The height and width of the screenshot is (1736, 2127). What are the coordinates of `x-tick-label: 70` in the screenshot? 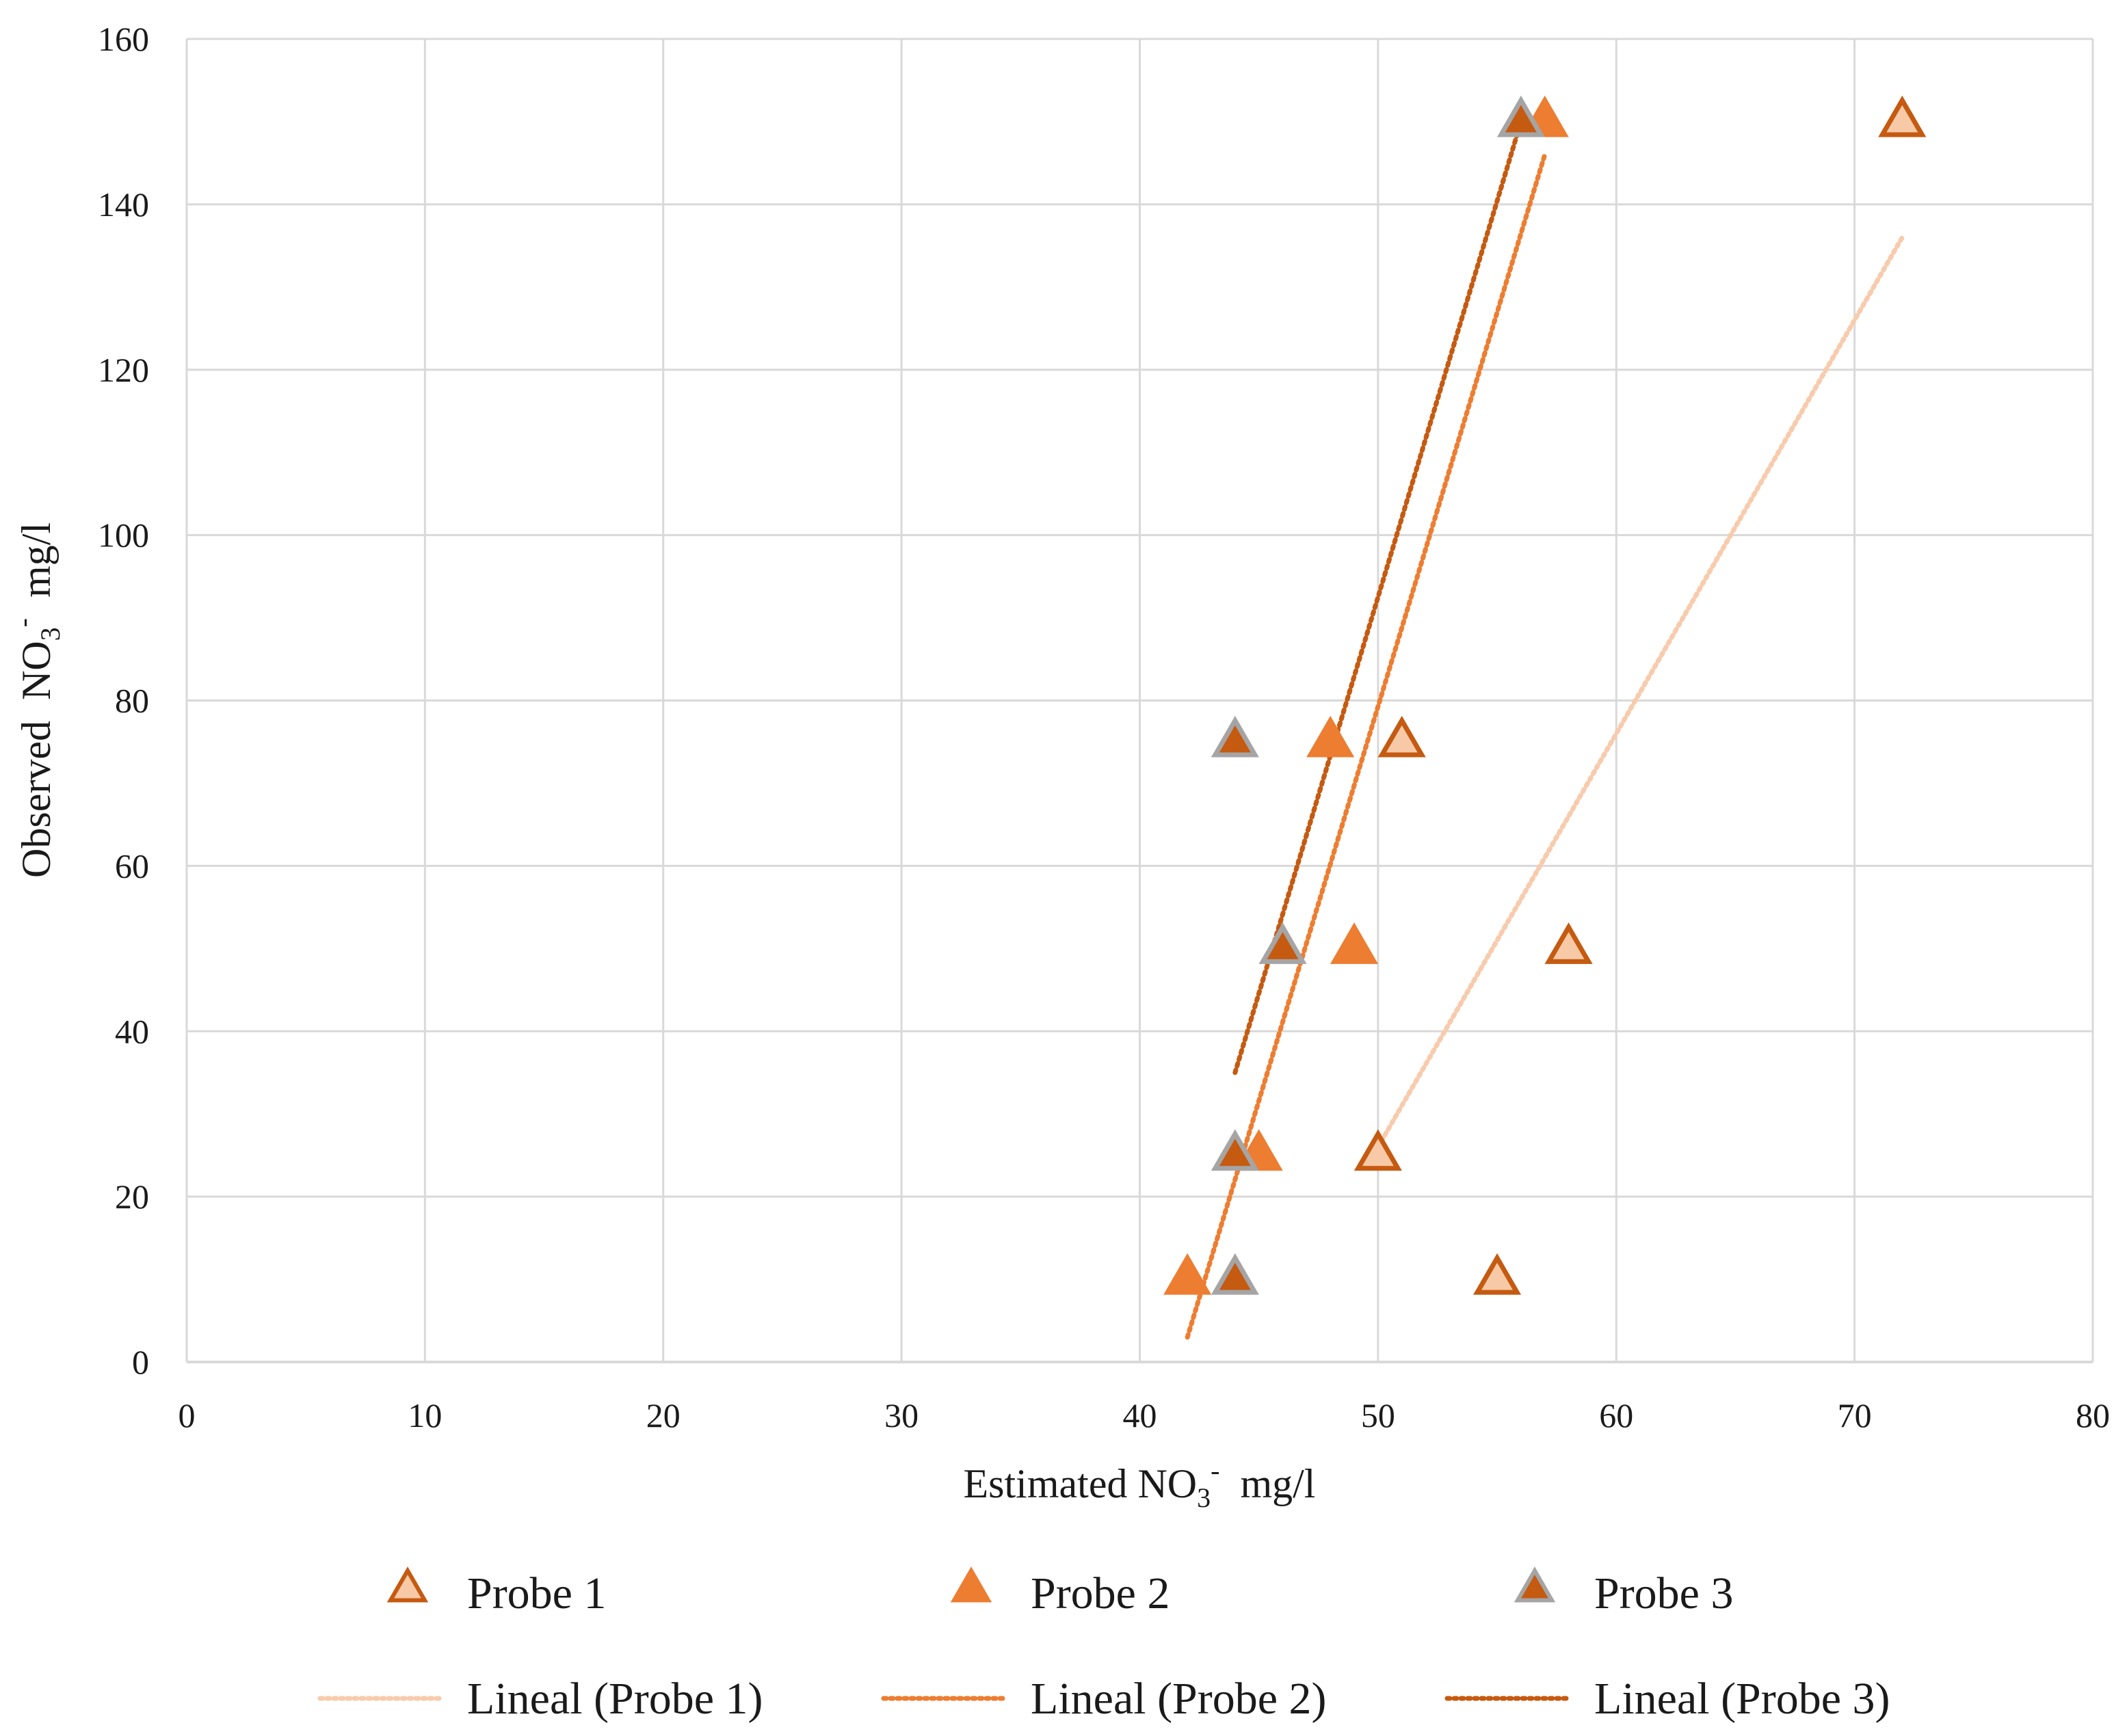 It's located at (1855, 1415).